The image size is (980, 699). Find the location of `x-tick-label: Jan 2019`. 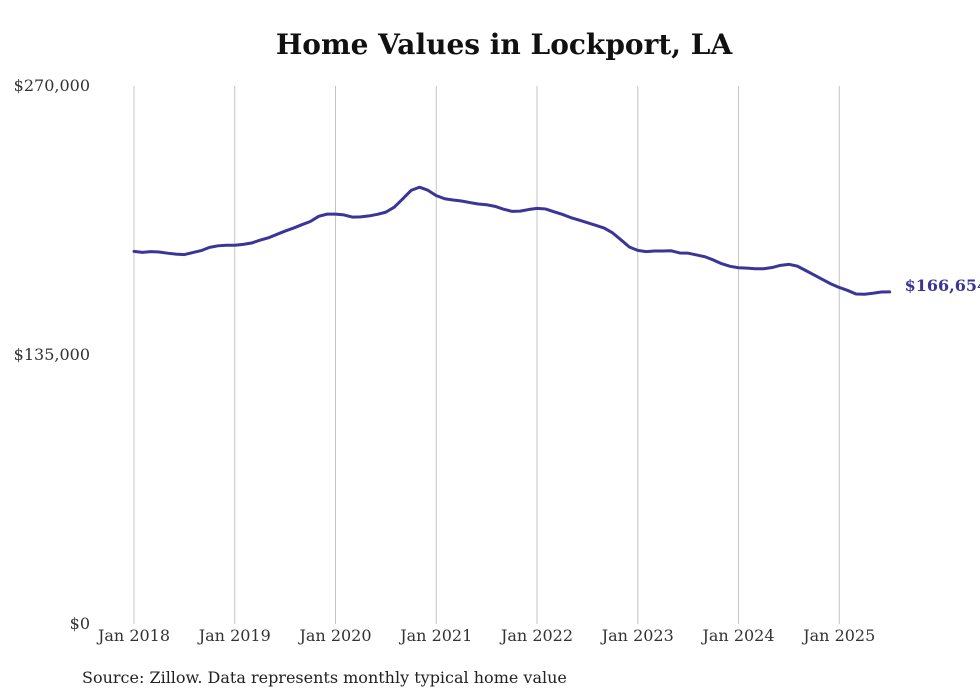

x-tick-label: Jan 2019 is located at coordinates (234, 635).